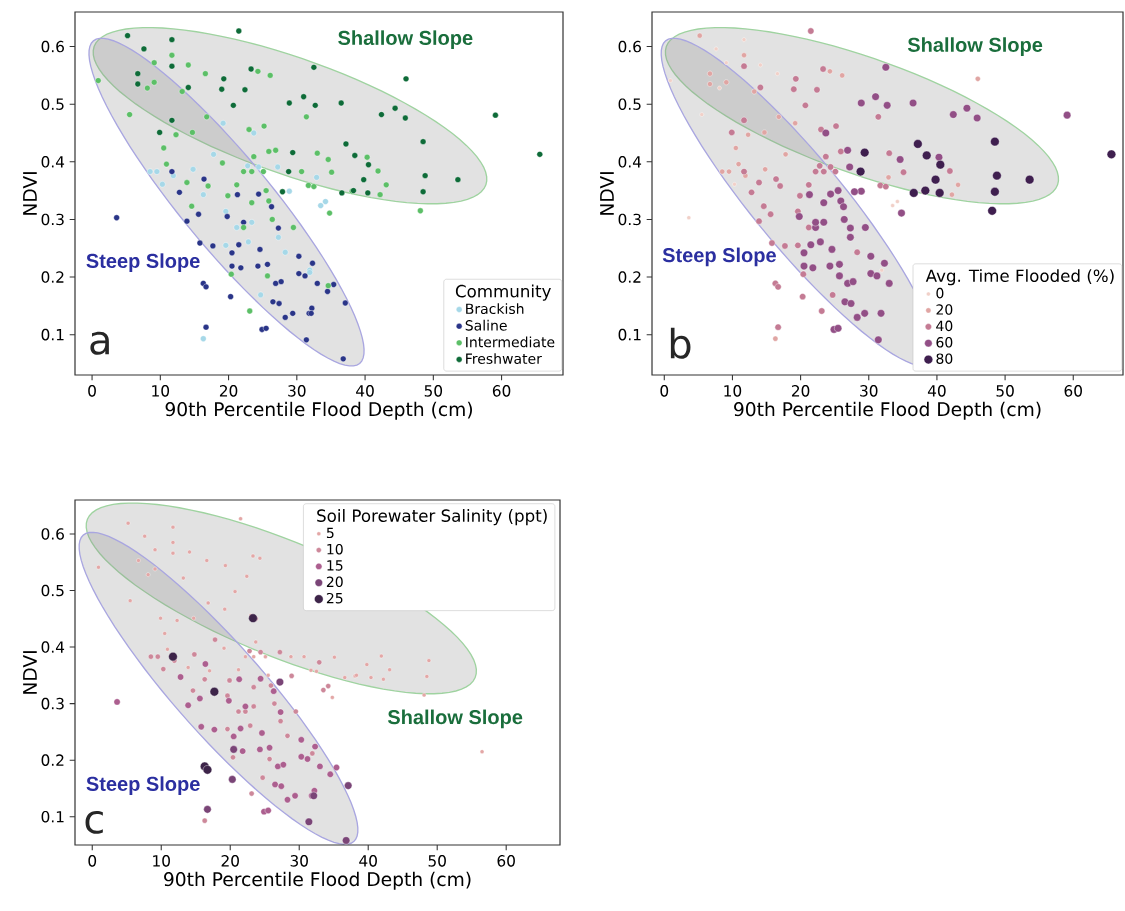 Image resolution: width=1125 pixels, height=911 pixels. What do you see at coordinates (510, 342) in the screenshot?
I see `legend-label: Intermediate` at bounding box center [510, 342].